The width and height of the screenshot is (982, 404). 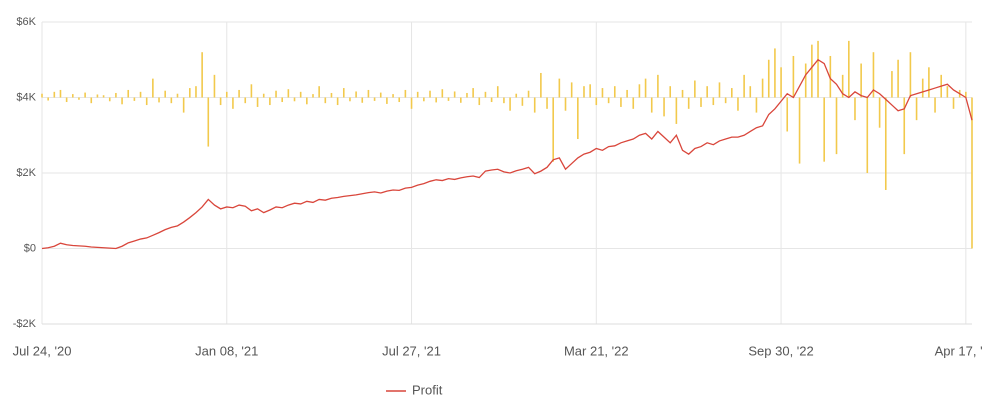 I want to click on x-tick-label: Sep 30, '22, so click(x=780, y=350).